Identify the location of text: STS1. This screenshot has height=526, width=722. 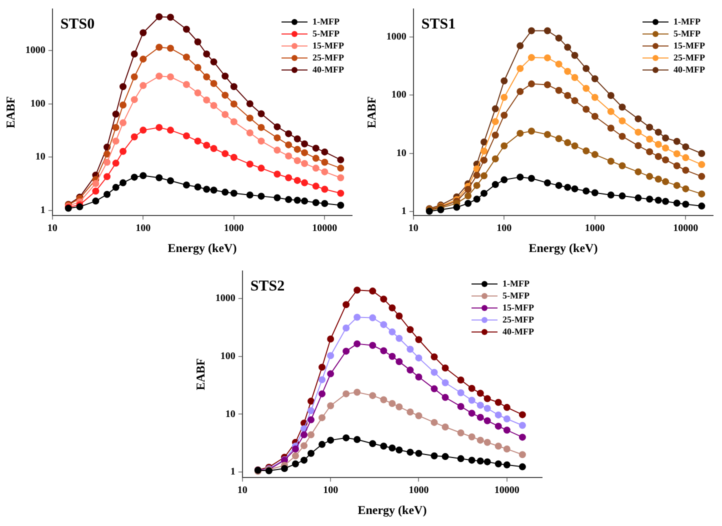
(438, 24).